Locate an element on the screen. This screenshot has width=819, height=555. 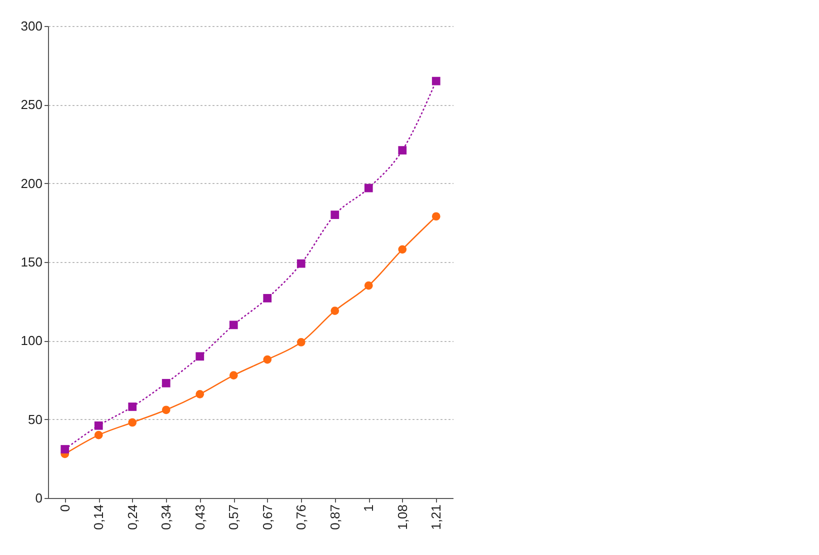
x-tick-label: 0,67 is located at coordinates (267, 517).